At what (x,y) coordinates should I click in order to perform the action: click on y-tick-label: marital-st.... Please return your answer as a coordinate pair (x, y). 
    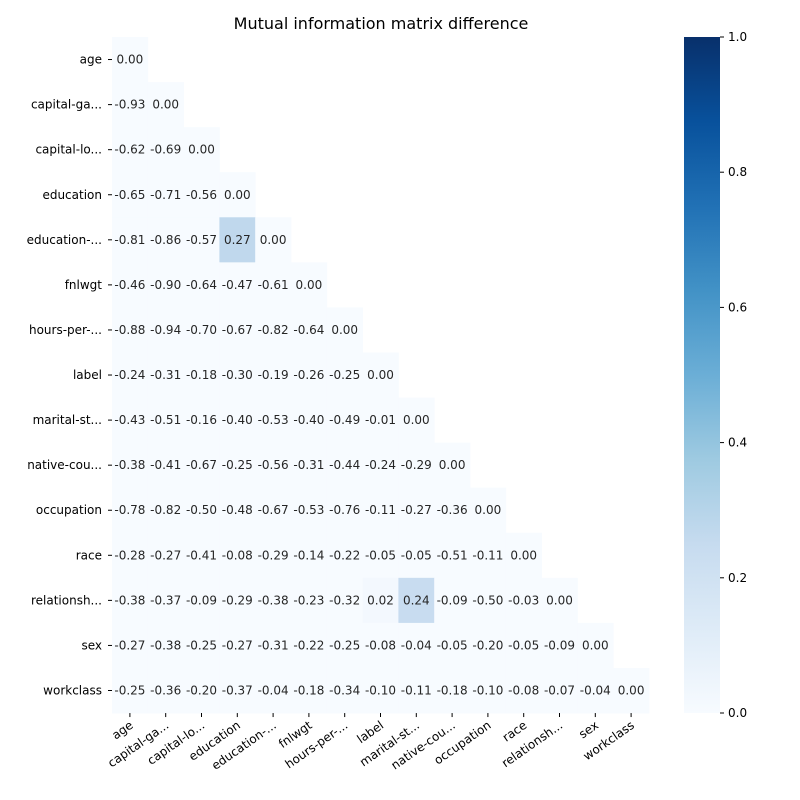
    Looking at the image, I should click on (67, 420).